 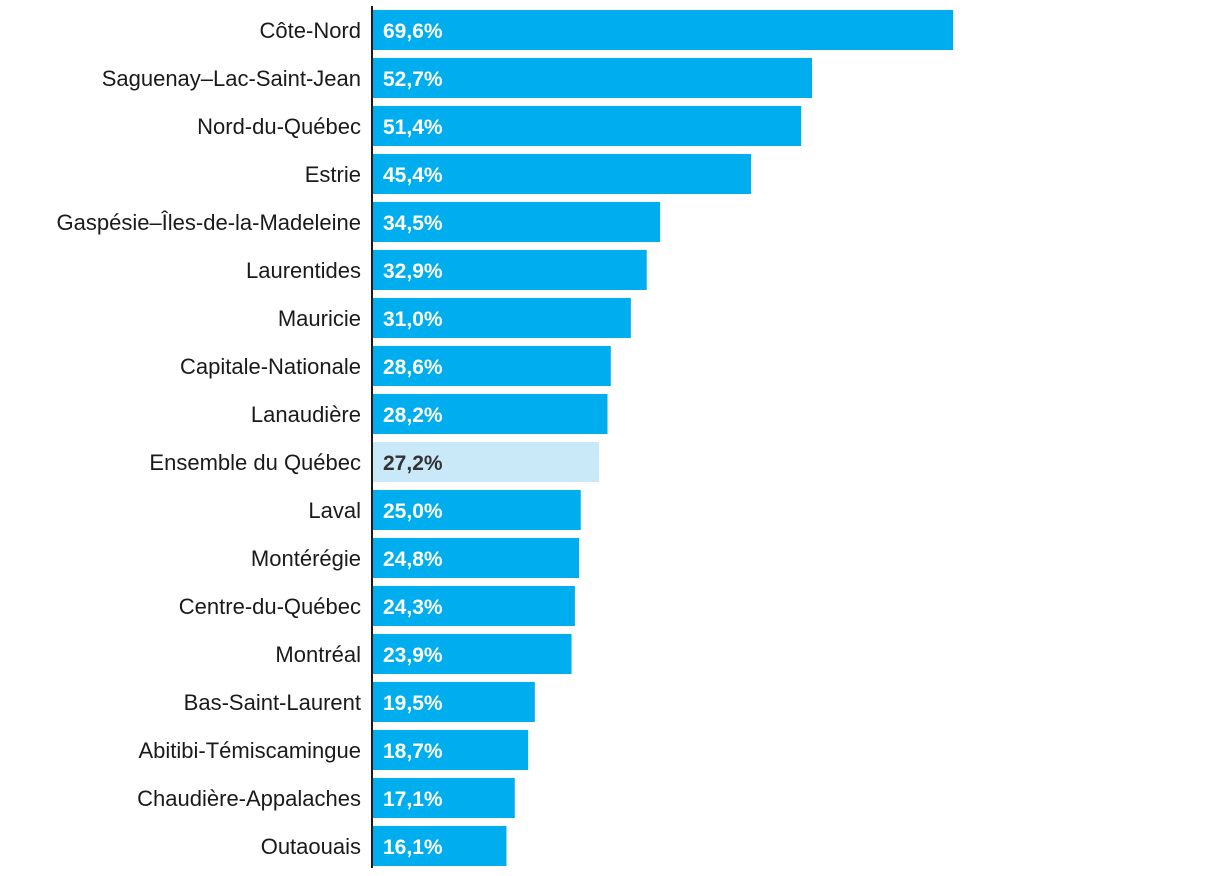 What do you see at coordinates (255, 462) in the screenshot?
I see `category-label-ensemble-du-quebec: Ensemble du Québec` at bounding box center [255, 462].